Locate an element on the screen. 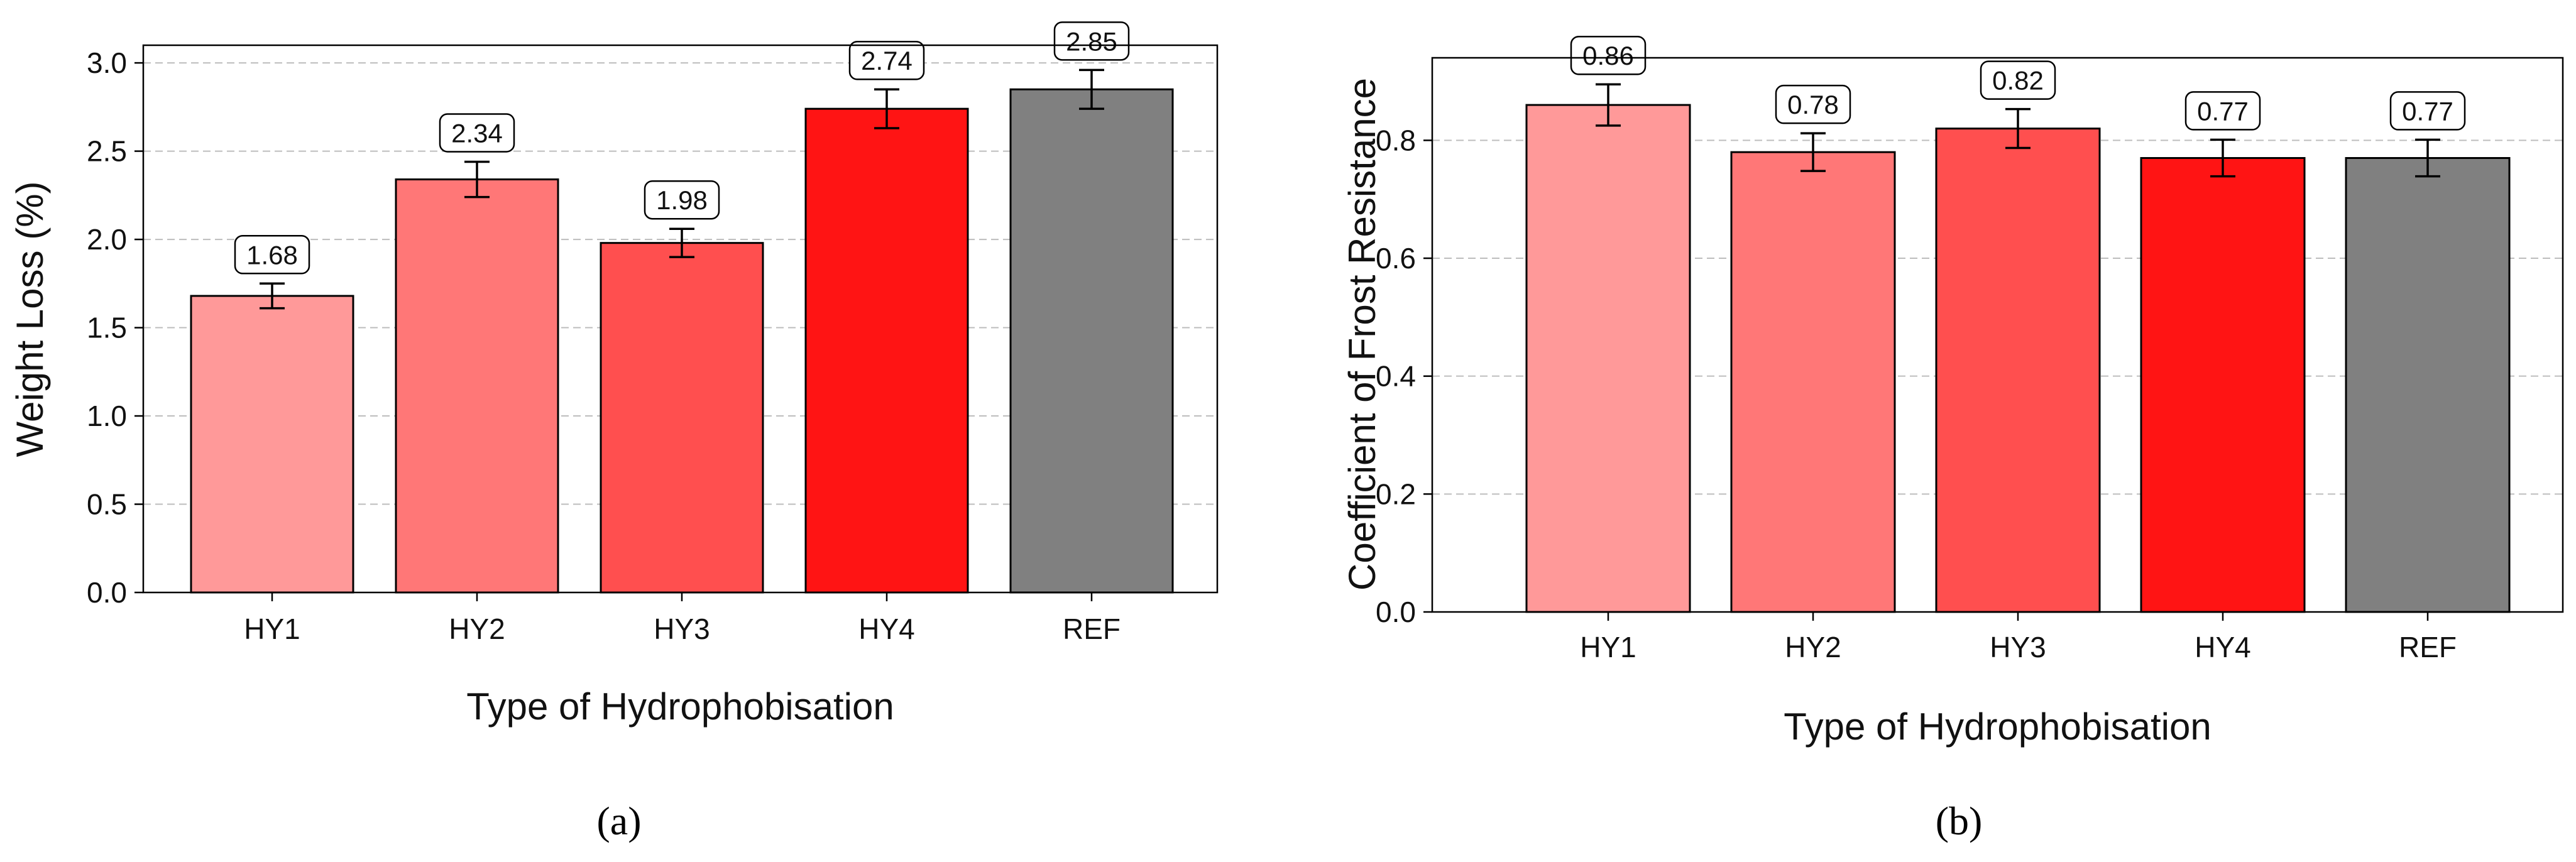  data-label: 1.98 is located at coordinates (682, 200).